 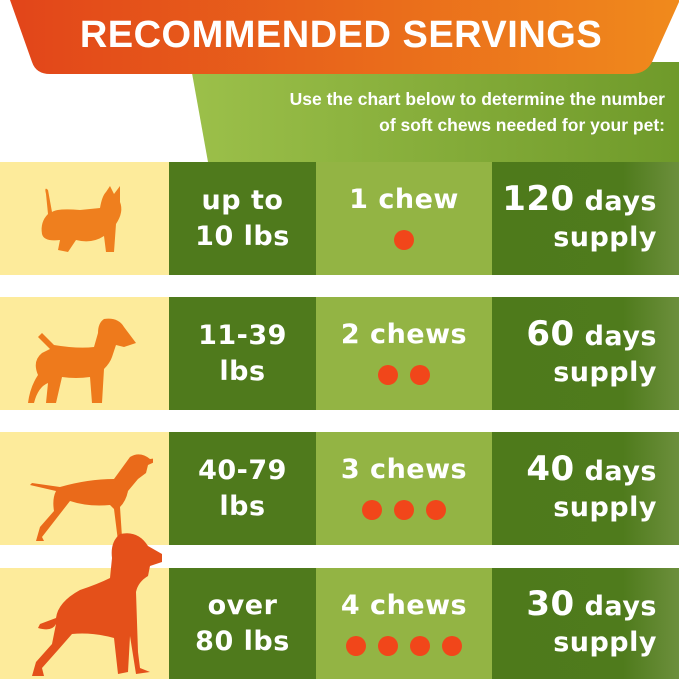 What do you see at coordinates (242, 641) in the screenshot?
I see `weight-label: 80 lbs` at bounding box center [242, 641].